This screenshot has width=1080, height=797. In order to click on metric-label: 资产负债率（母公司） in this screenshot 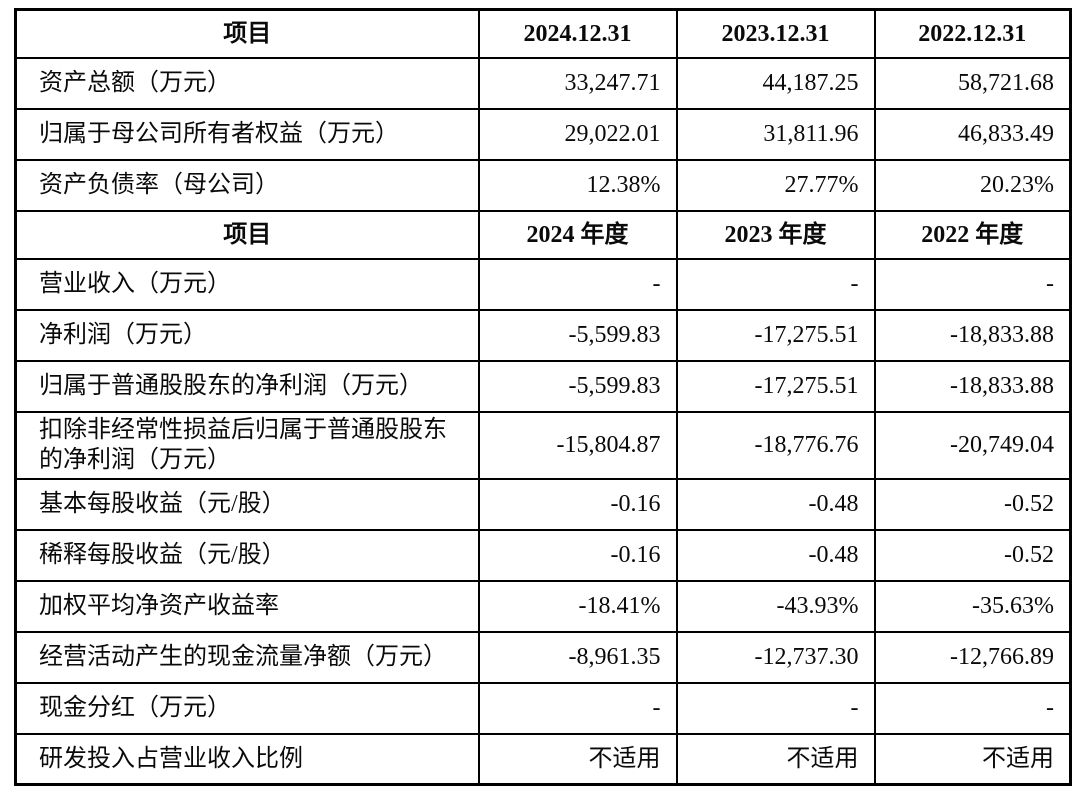, I will do `click(247, 185)`.